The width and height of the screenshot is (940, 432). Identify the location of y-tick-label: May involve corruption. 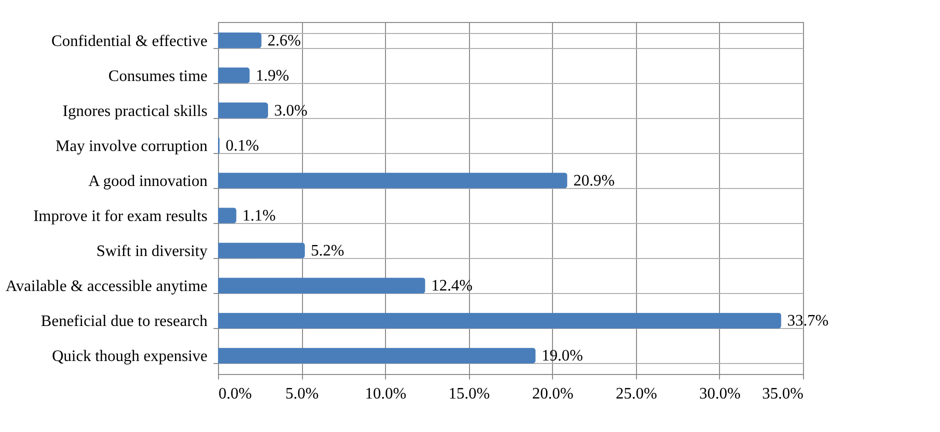
(132, 146).